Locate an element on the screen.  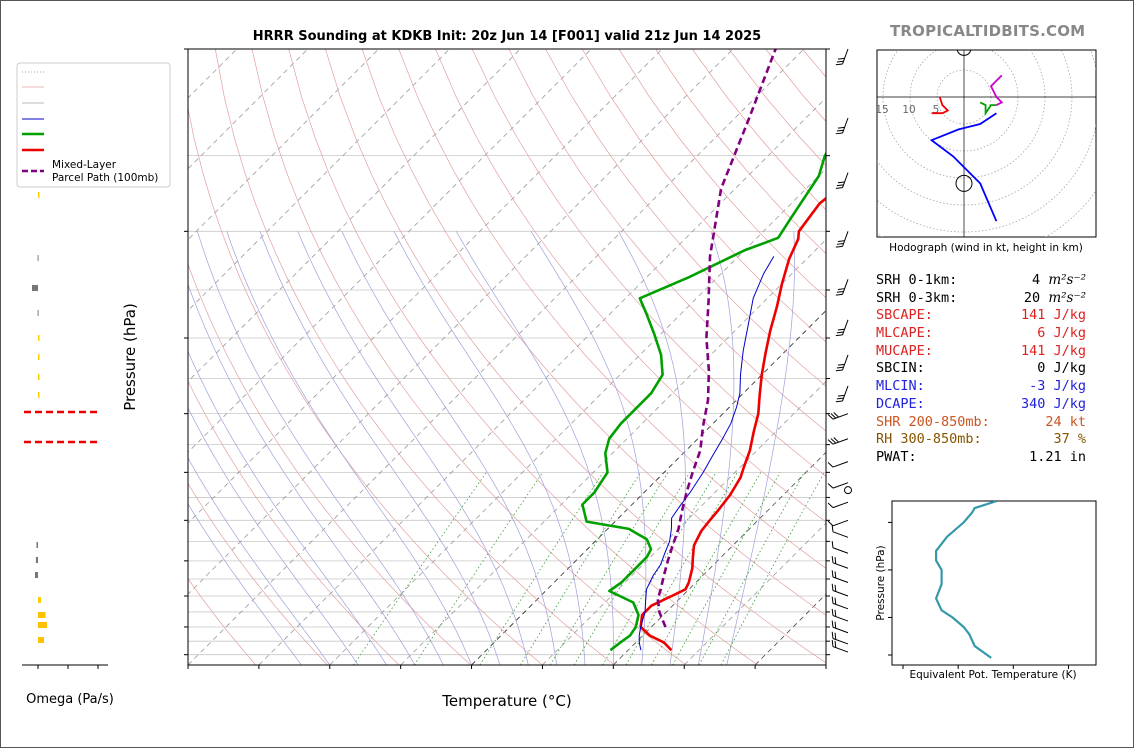
stat-row: MUCAPE: 141 J/kg is located at coordinates (986, 352).